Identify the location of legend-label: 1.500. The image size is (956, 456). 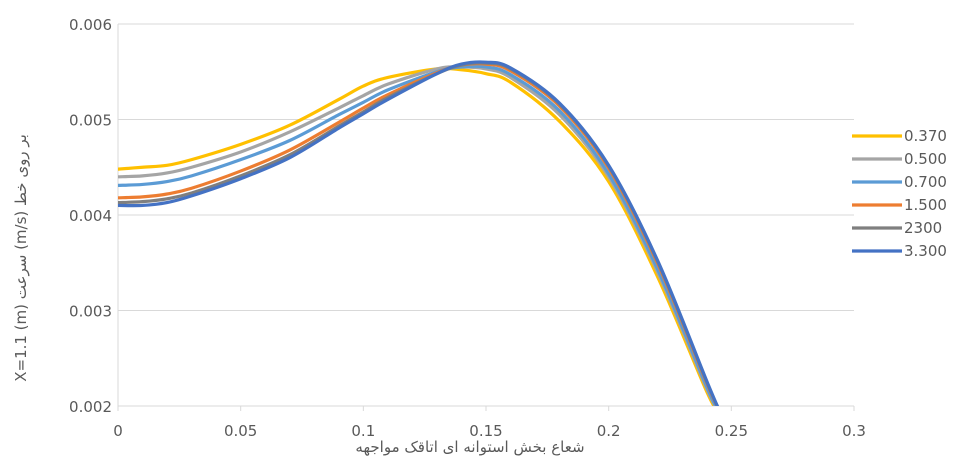
(925, 205).